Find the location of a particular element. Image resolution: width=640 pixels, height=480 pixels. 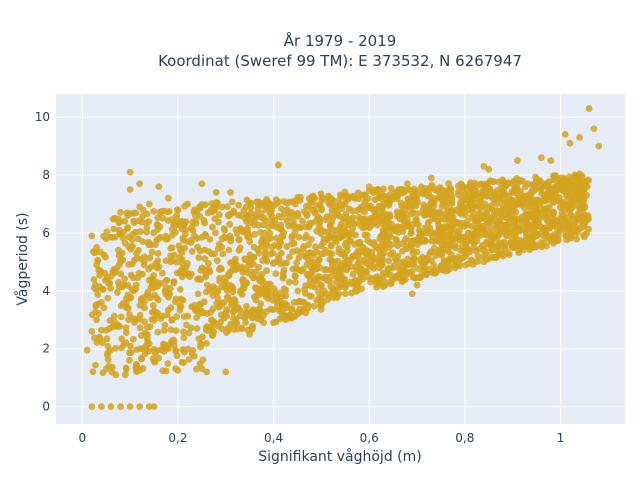

y-tick-label: 10 is located at coordinates (42, 117).